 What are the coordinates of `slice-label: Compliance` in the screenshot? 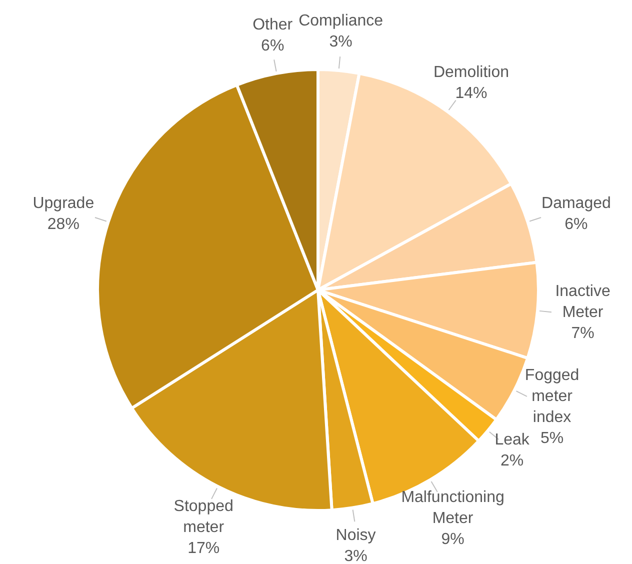 It's located at (341, 21).